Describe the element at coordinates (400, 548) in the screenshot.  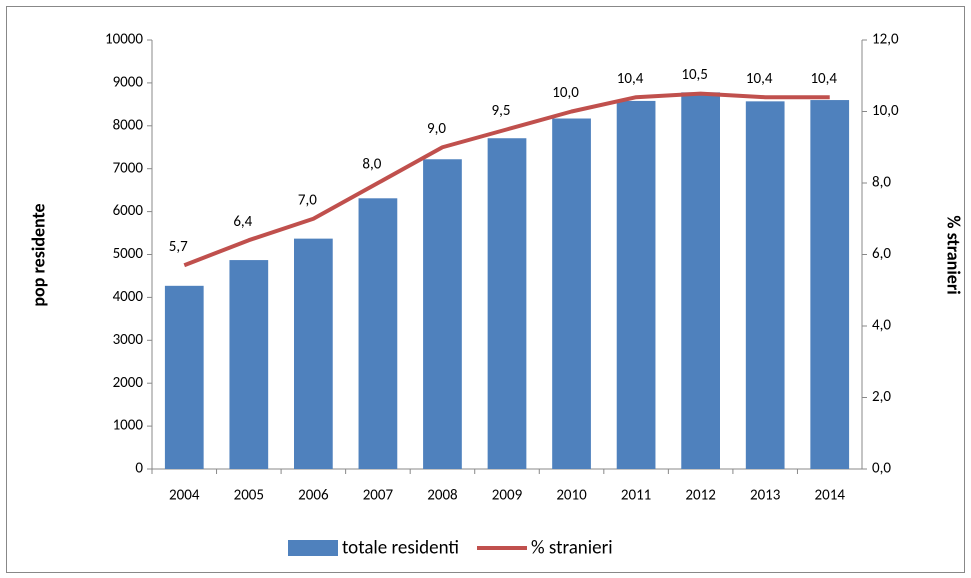
I see `legend-label: totale residenti` at that location.